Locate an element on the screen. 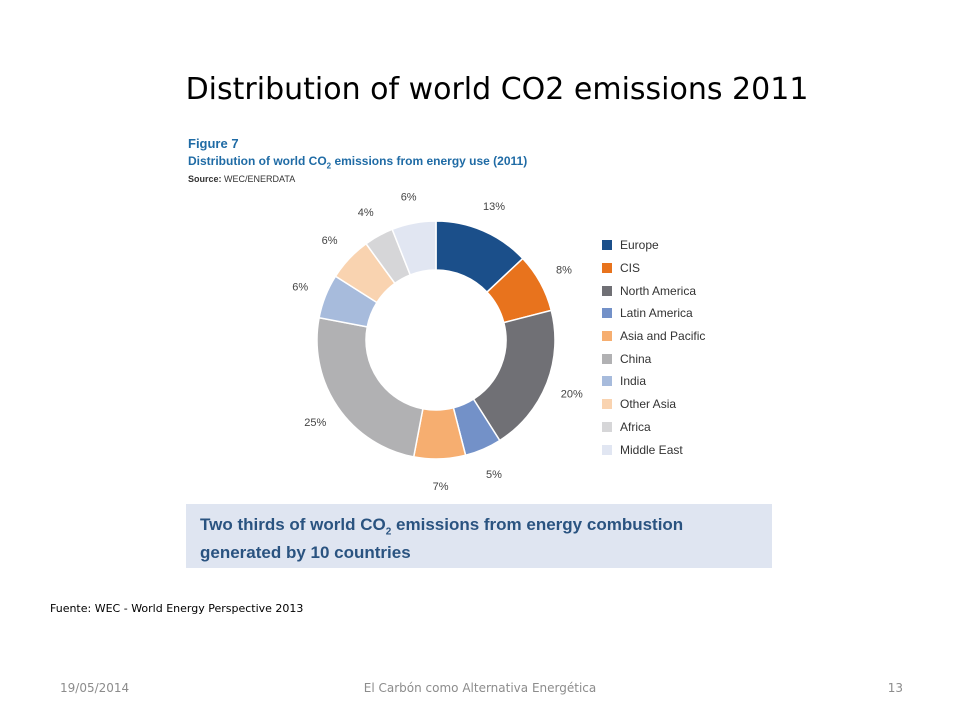 The image size is (960, 720). legend-item-cis: CIS is located at coordinates (653, 268).